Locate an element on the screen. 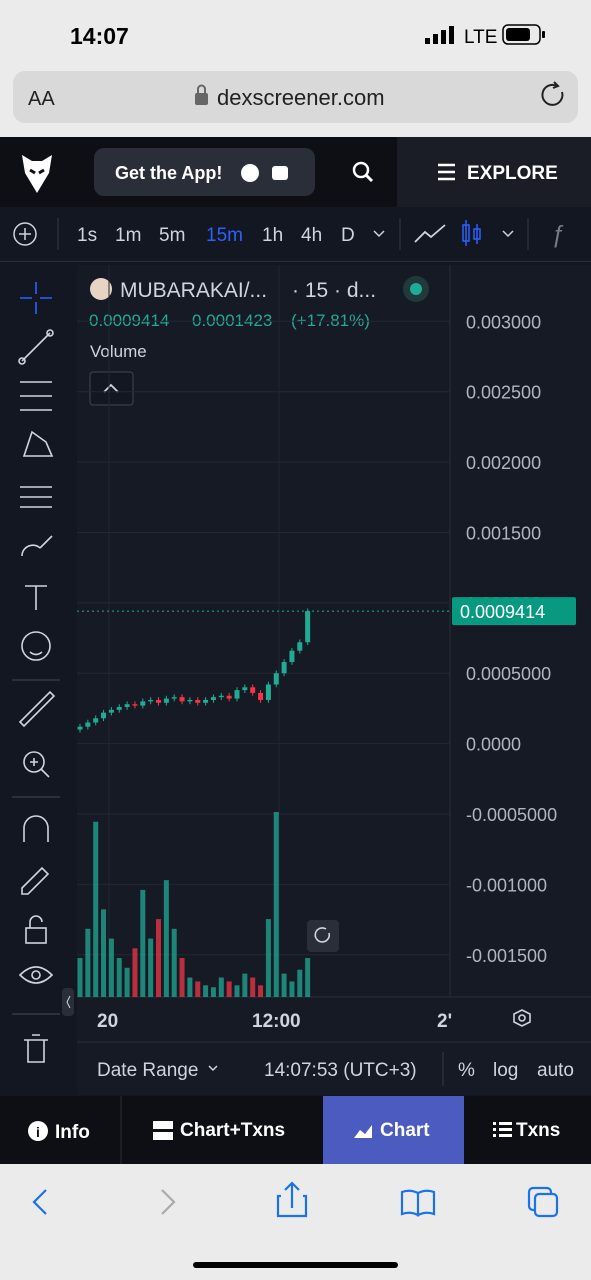  date-range: Date Range is located at coordinates (147, 1070).